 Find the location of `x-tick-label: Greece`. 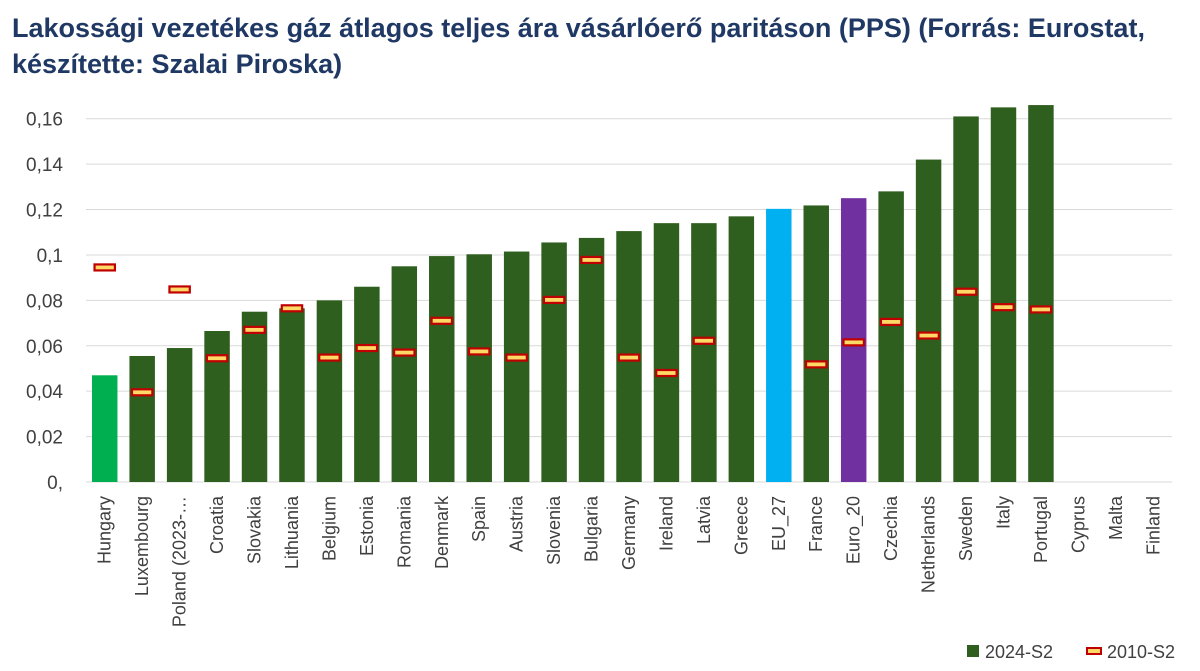

x-tick-label: Greece is located at coordinates (741, 525).